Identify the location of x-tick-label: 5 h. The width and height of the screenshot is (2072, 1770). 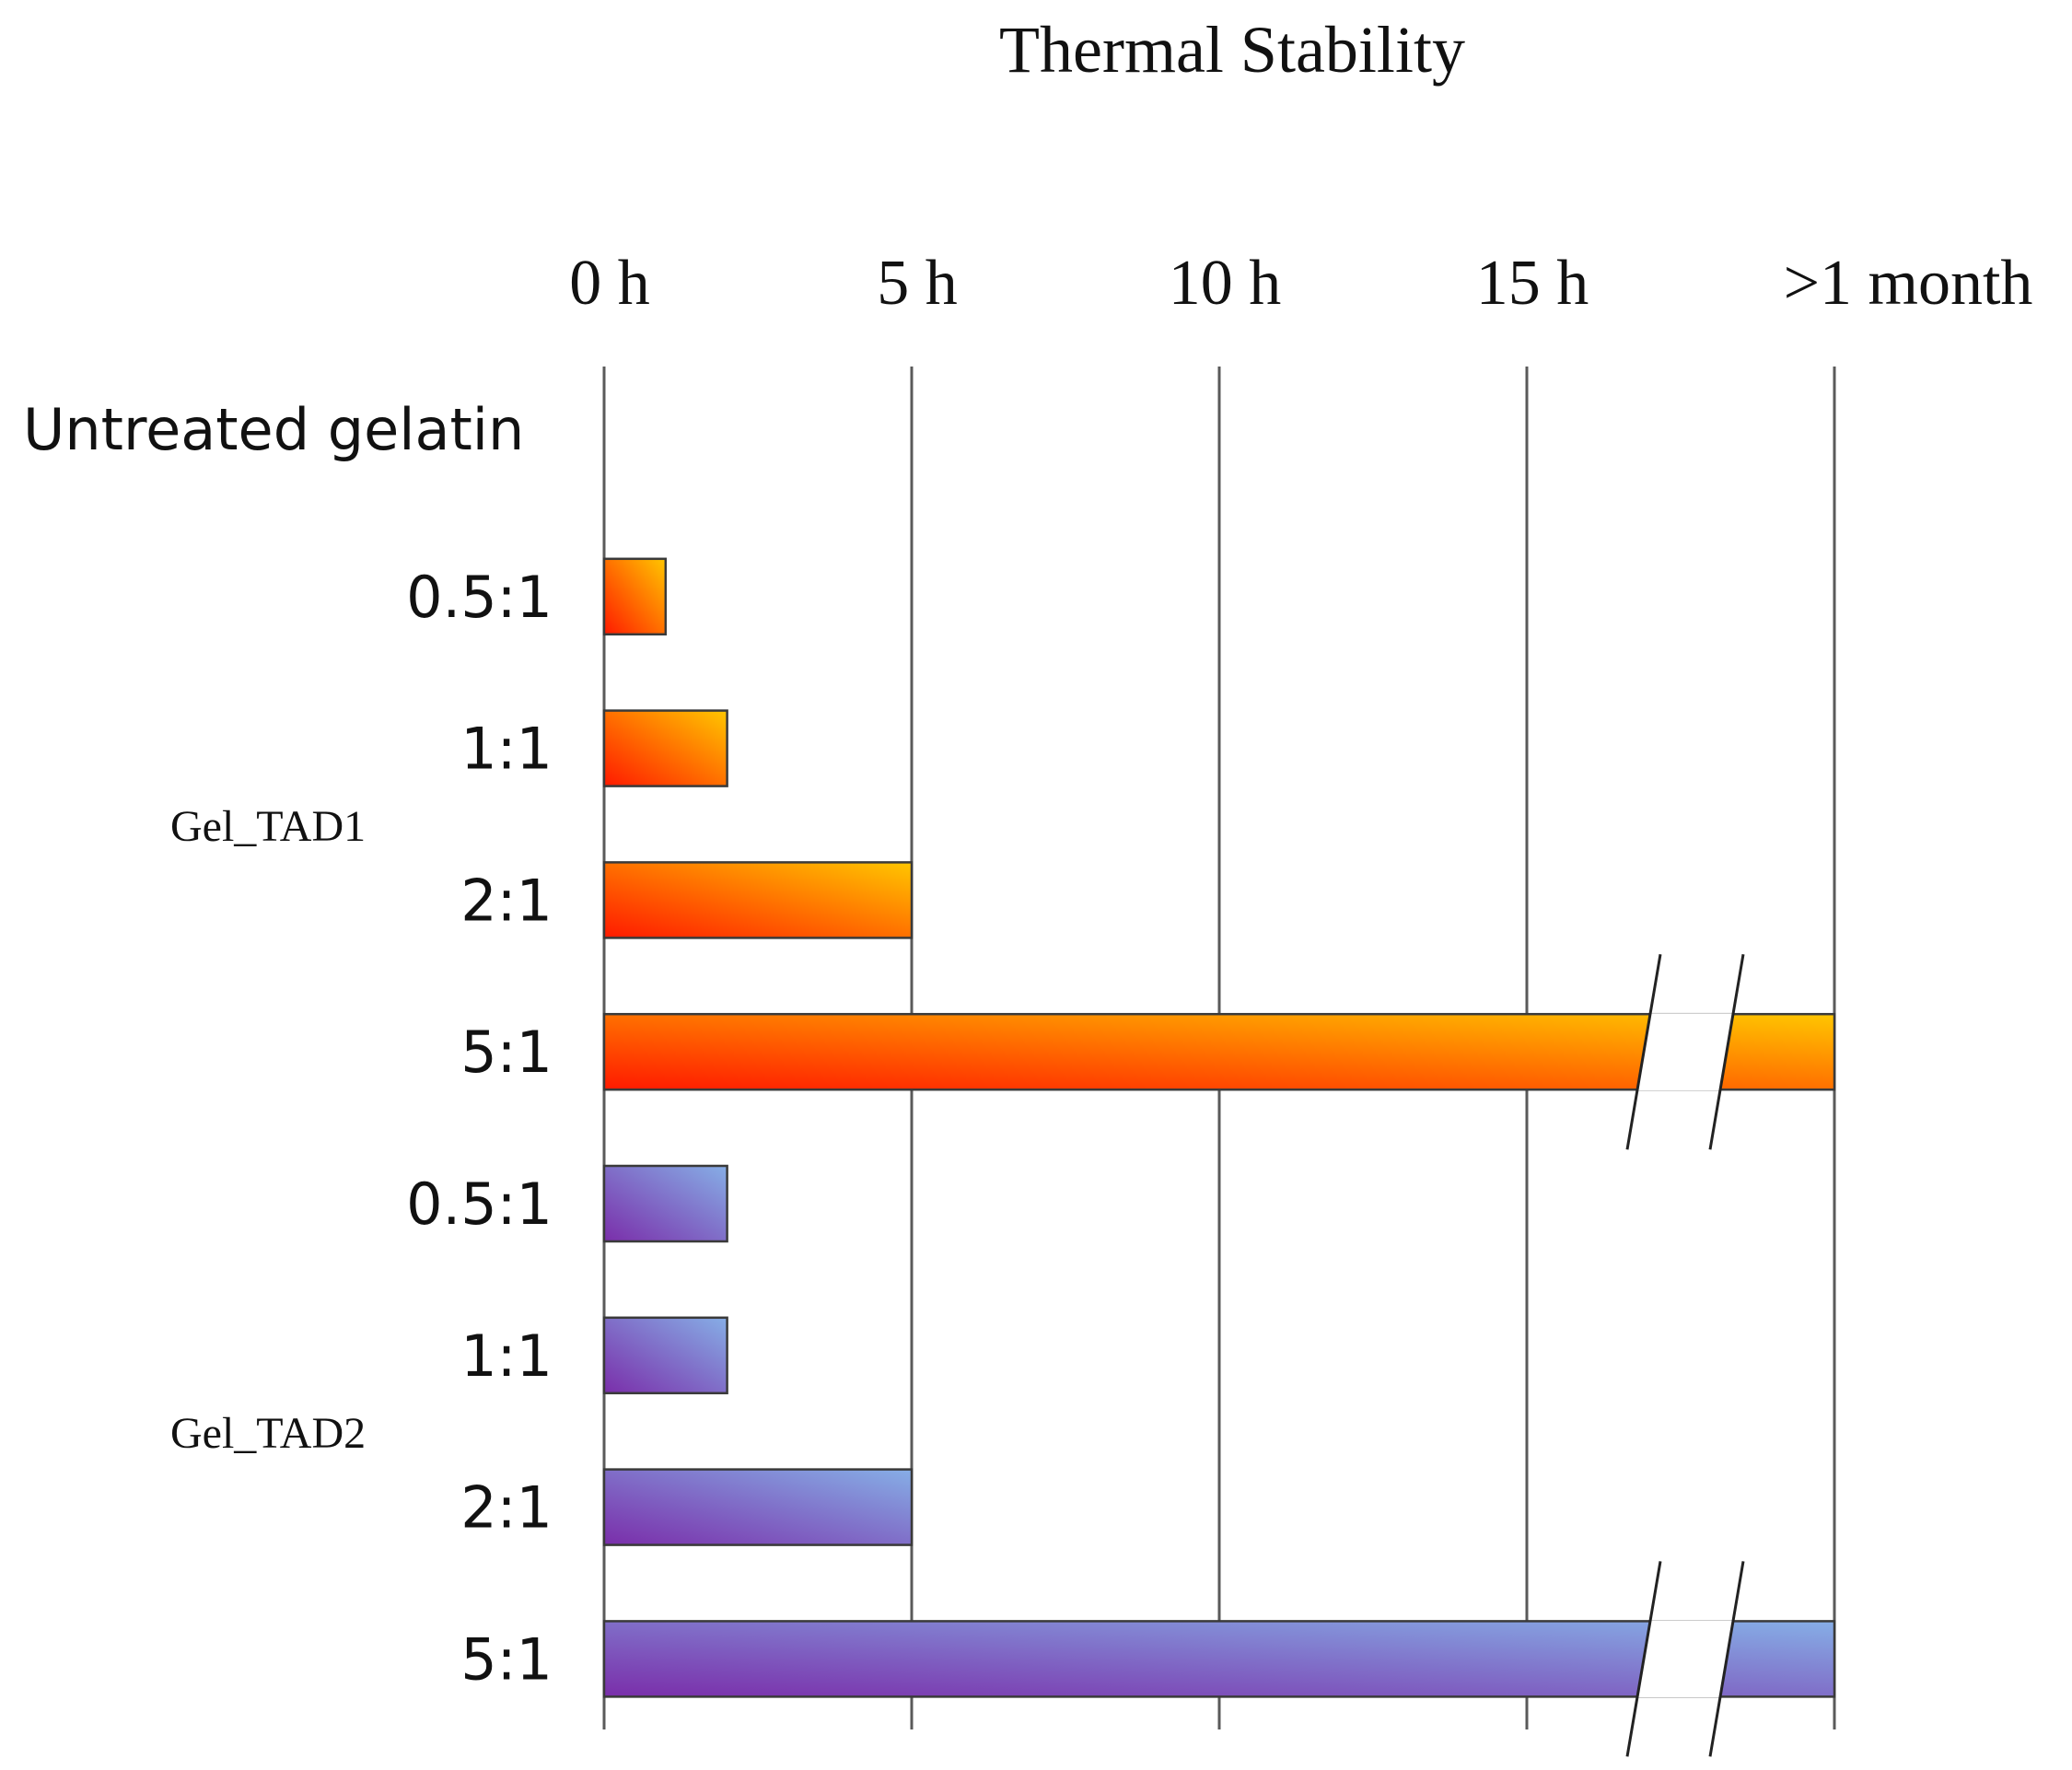
(917, 283).